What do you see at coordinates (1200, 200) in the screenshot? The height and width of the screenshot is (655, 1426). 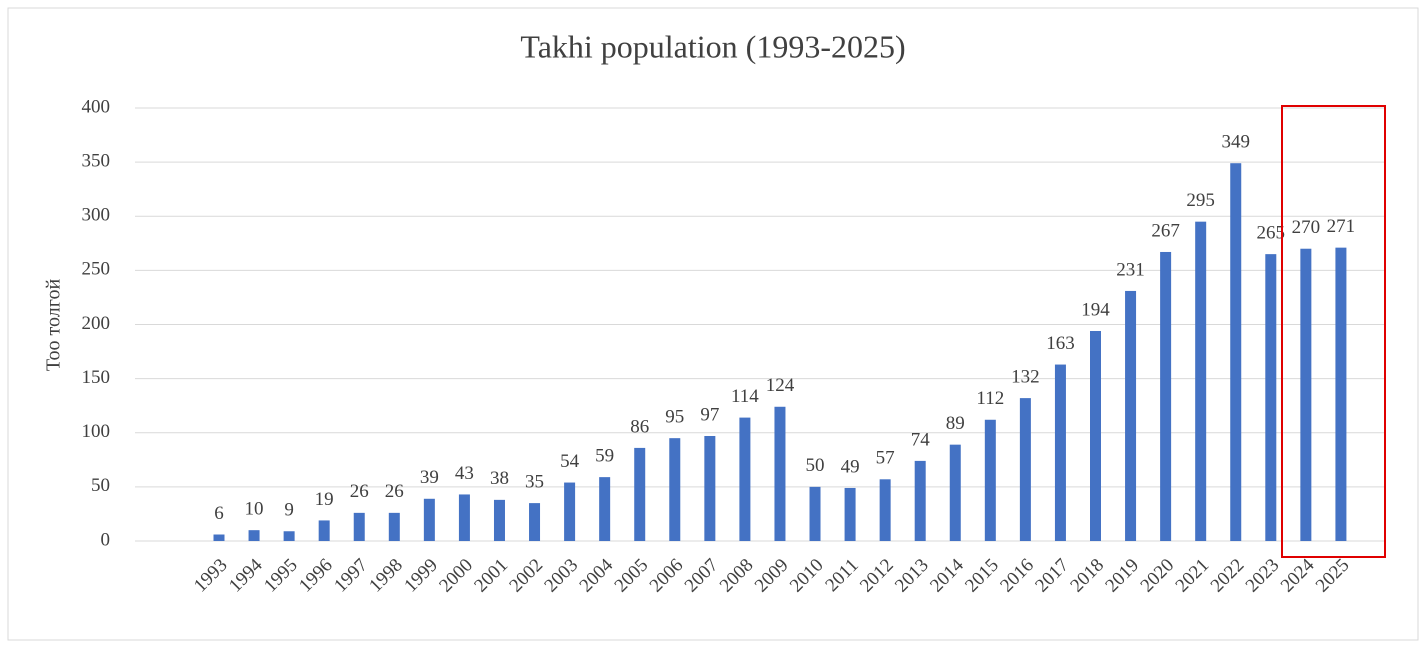 I see `data-label: 295` at bounding box center [1200, 200].